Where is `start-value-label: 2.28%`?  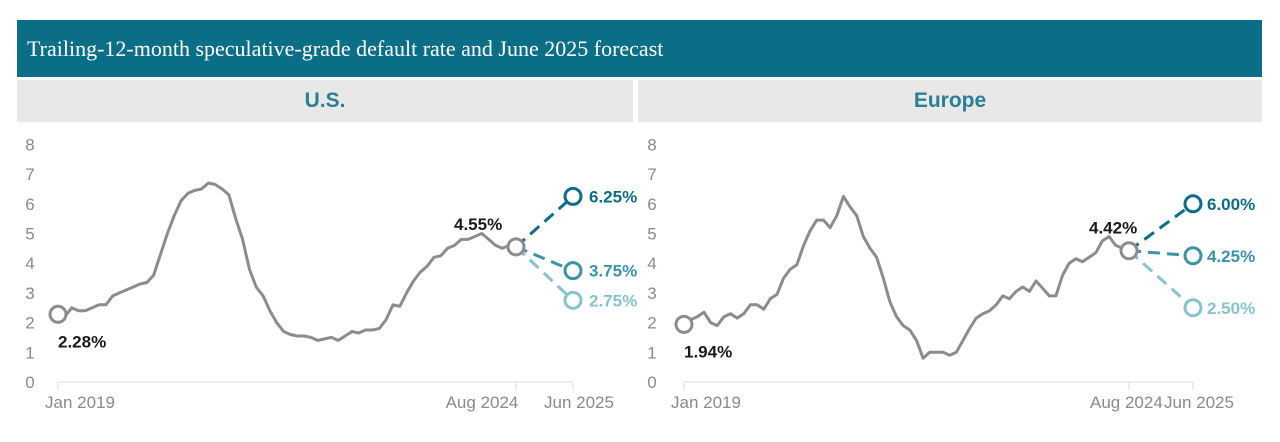 start-value-label: 2.28% is located at coordinates (82, 341).